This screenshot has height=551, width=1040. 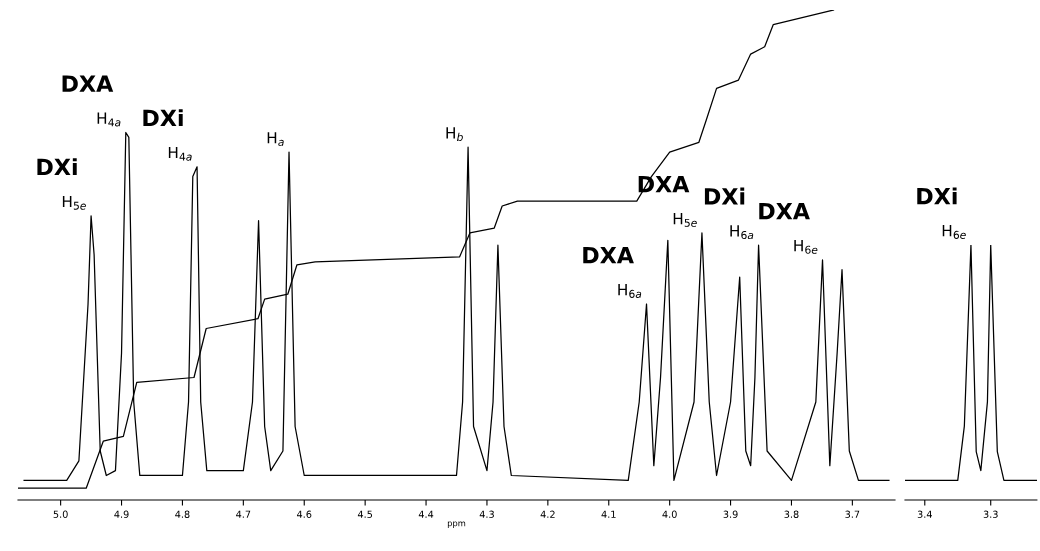 What do you see at coordinates (669, 514) in the screenshot?
I see `x-tick-label: 4.0` at bounding box center [669, 514].